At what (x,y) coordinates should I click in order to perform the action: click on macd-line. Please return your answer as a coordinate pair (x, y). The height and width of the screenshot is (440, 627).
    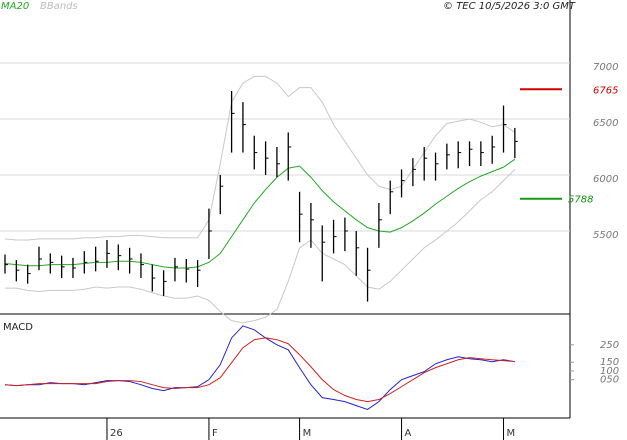
    Looking at the image, I should click on (259, 370).